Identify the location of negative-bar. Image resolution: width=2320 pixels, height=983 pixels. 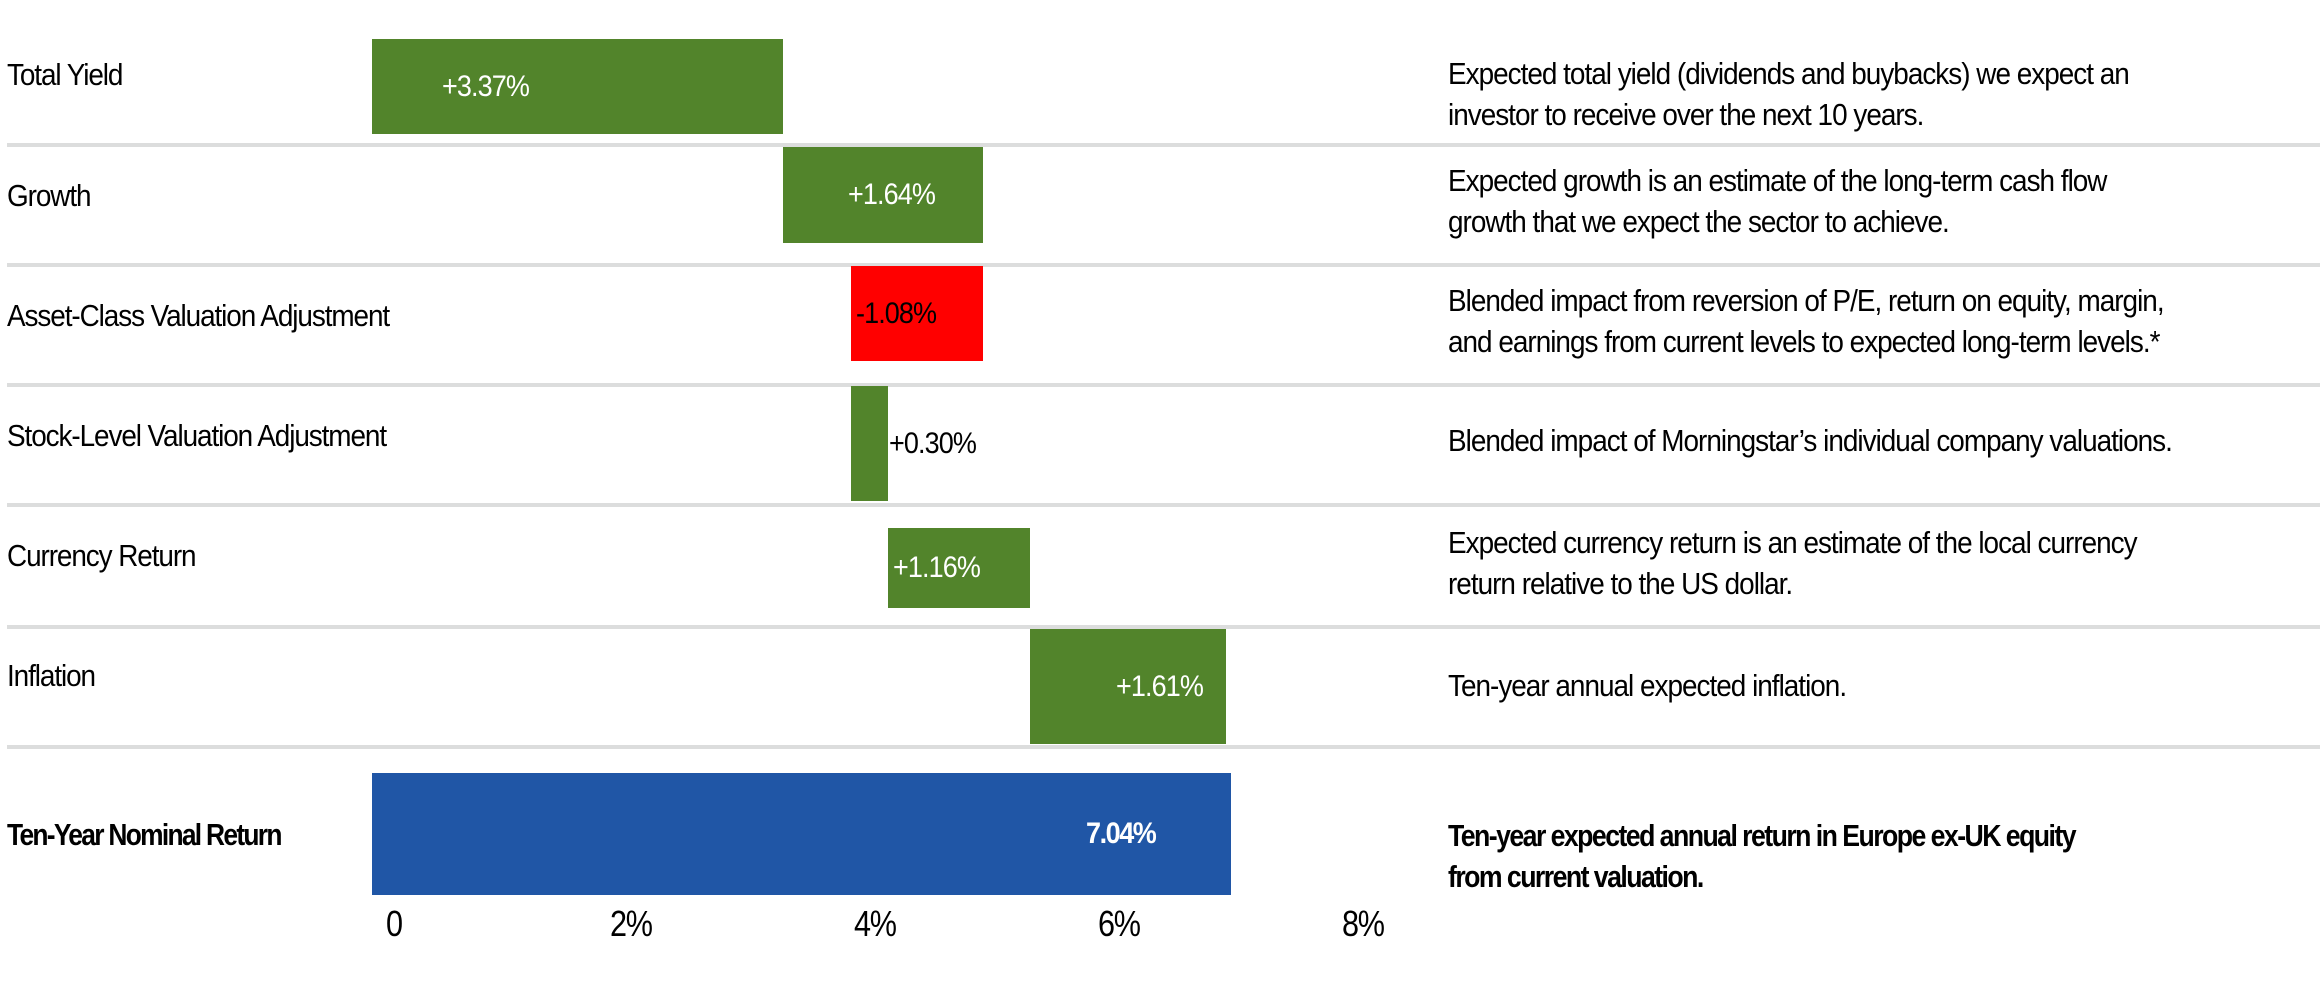
(917, 313).